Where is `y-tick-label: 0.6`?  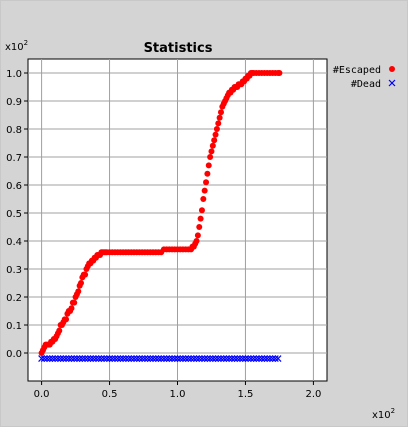
y-tick-label: 0.6 is located at coordinates (14, 186).